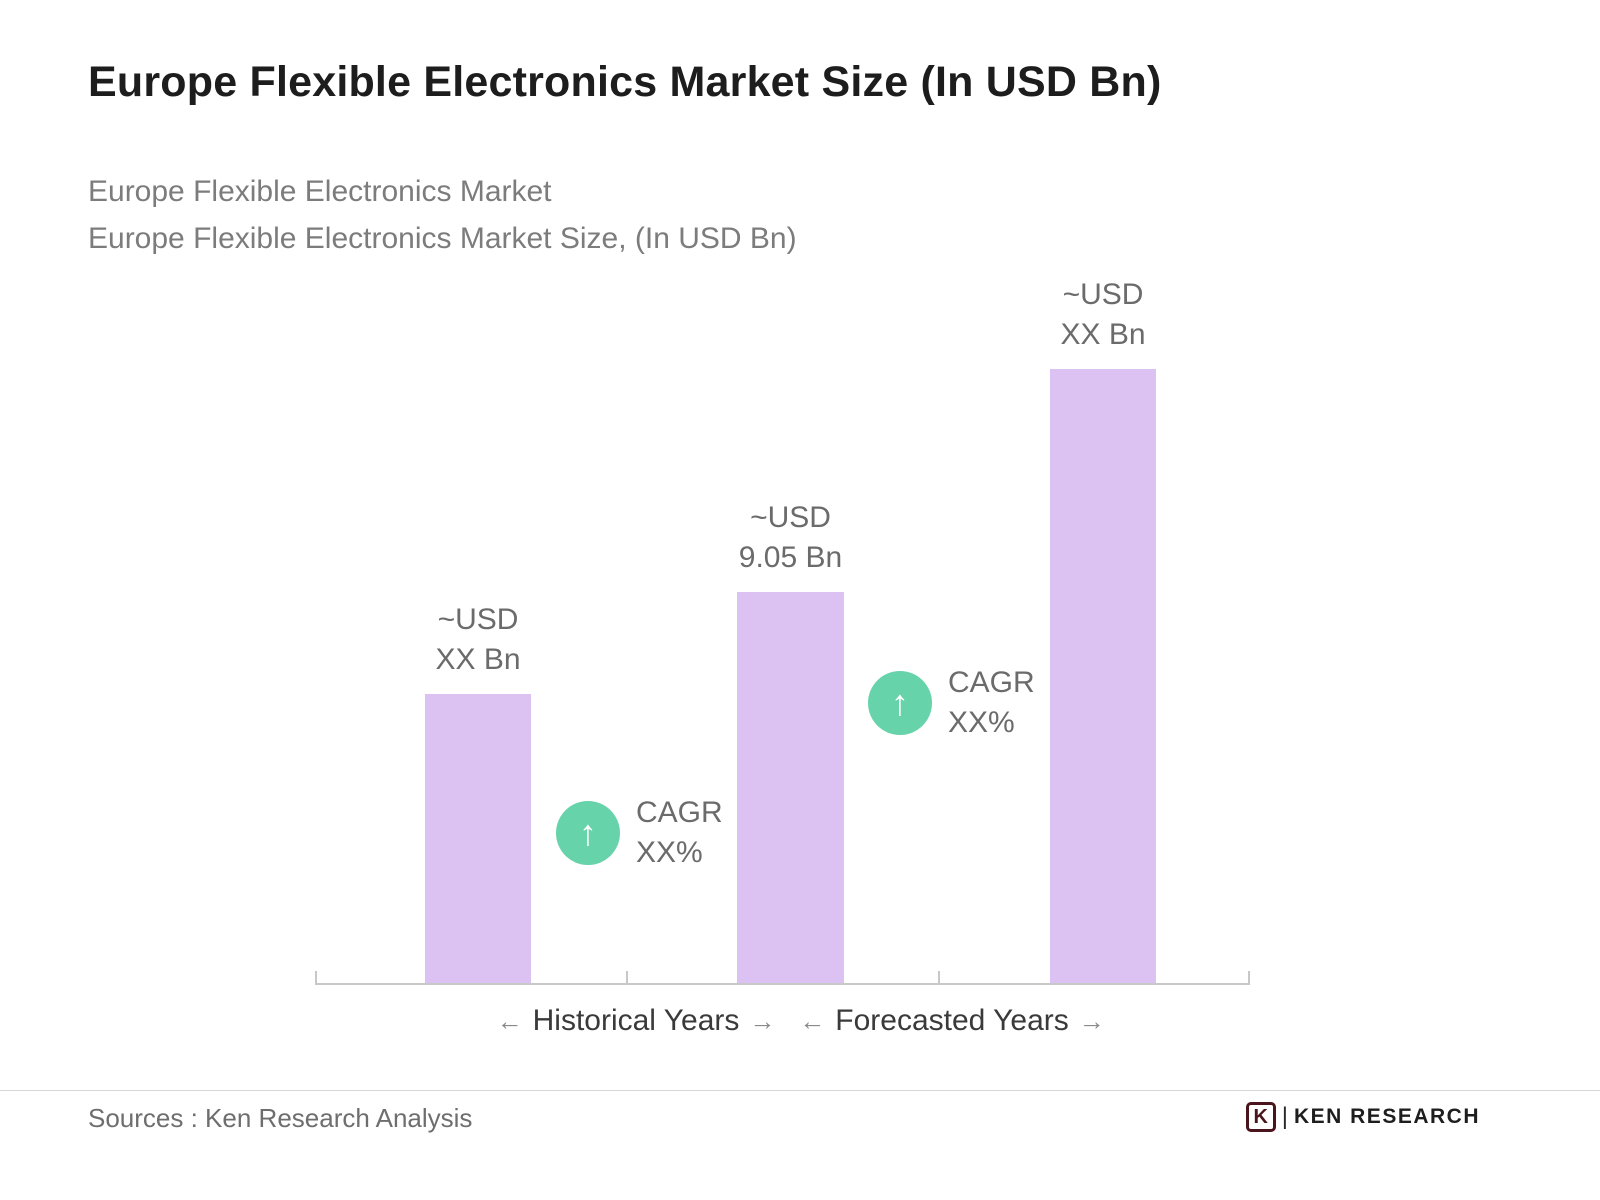 Image resolution: width=1600 pixels, height=1200 pixels. What do you see at coordinates (478, 839) in the screenshot?
I see `bar-historical-start` at bounding box center [478, 839].